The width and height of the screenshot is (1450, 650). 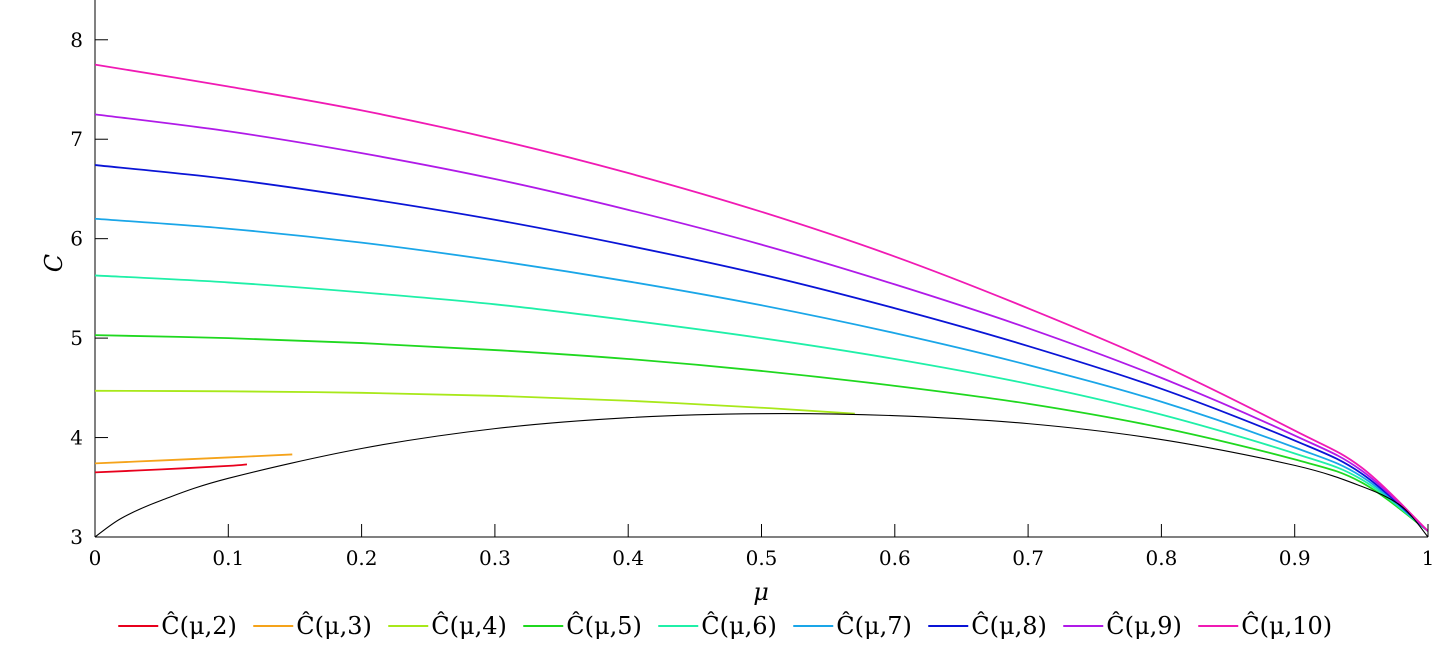 I want to click on x-tick-label: 0.2, so click(x=362, y=558).